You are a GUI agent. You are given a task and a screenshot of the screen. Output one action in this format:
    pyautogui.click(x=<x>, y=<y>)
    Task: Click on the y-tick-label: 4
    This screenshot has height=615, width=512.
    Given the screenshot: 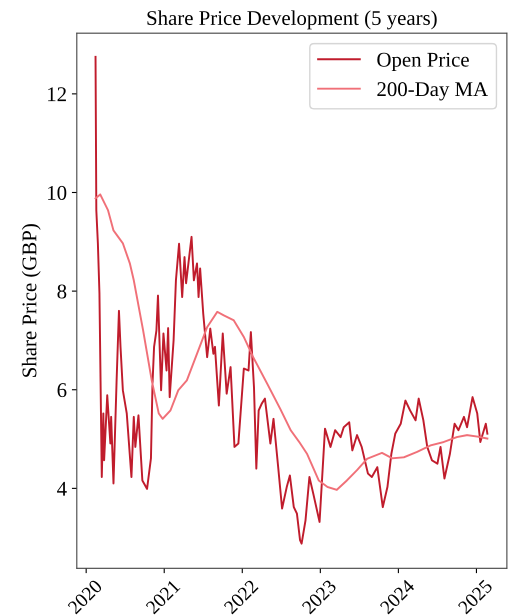 What is the action you would take?
    pyautogui.click(x=62, y=489)
    